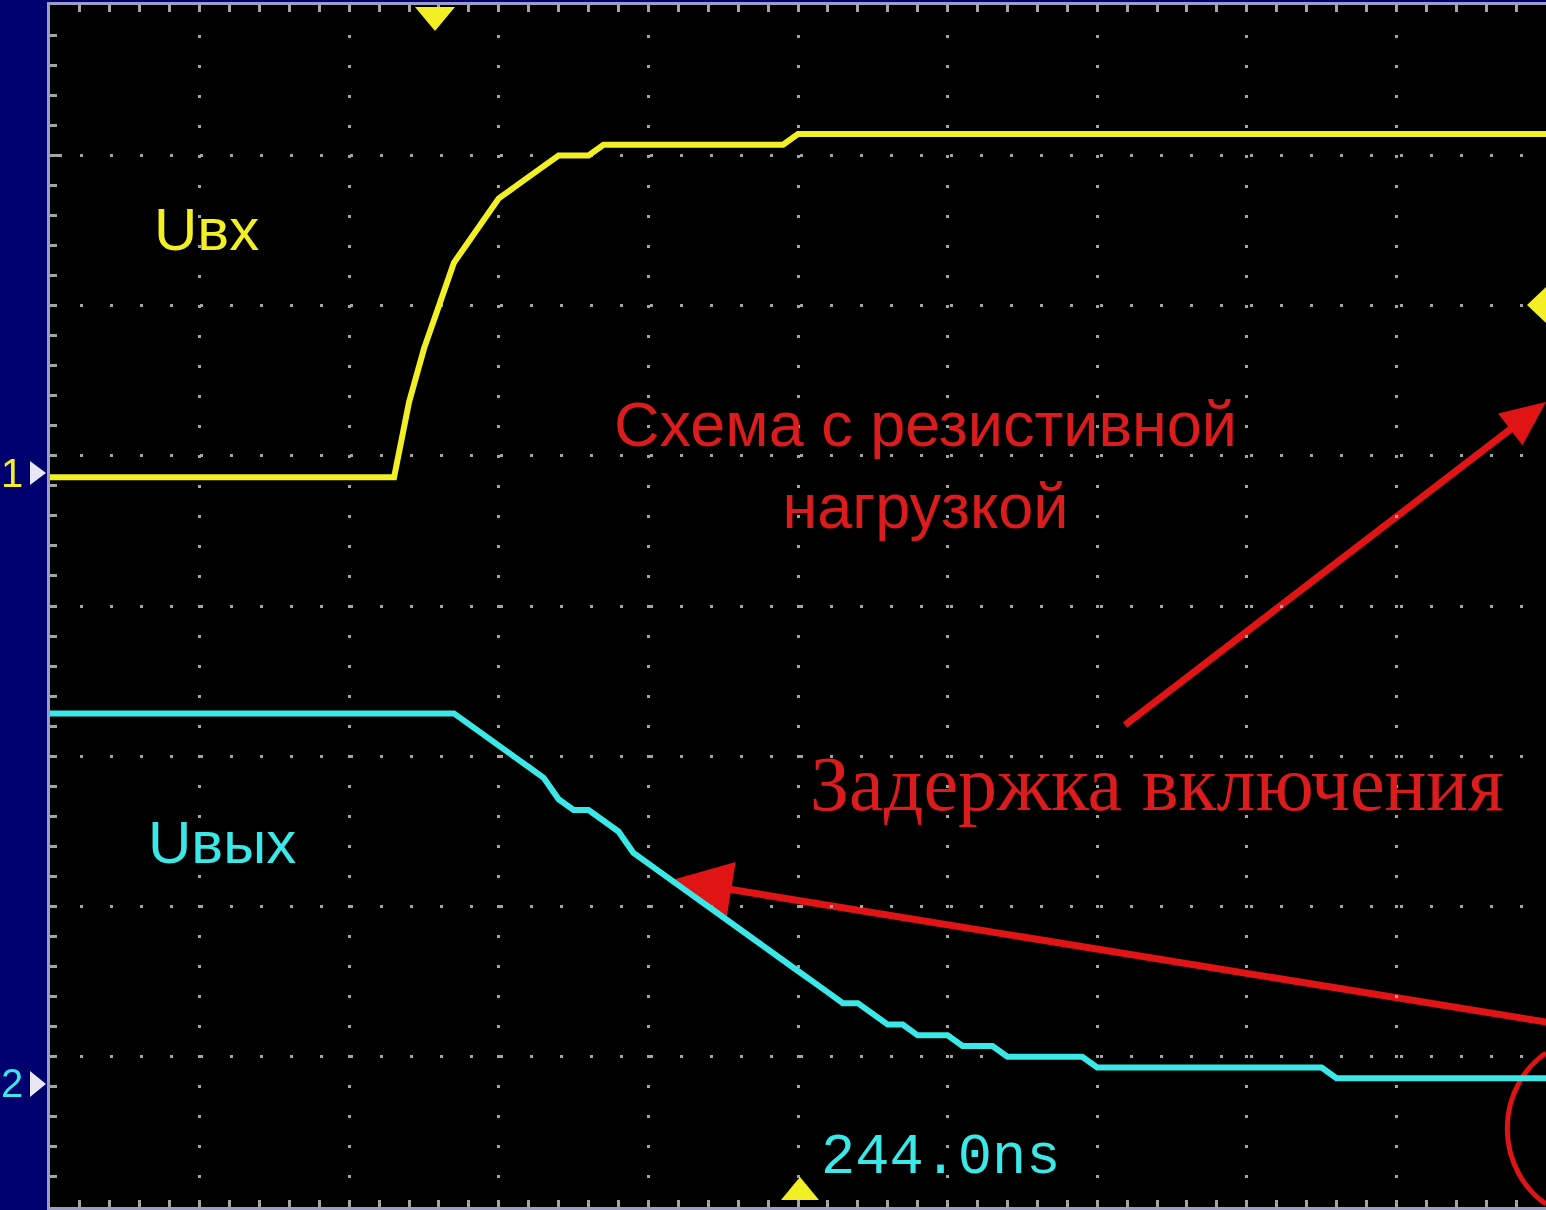  What do you see at coordinates (1157, 783) in the screenshot?
I see `annotation: Задержка включения` at bounding box center [1157, 783].